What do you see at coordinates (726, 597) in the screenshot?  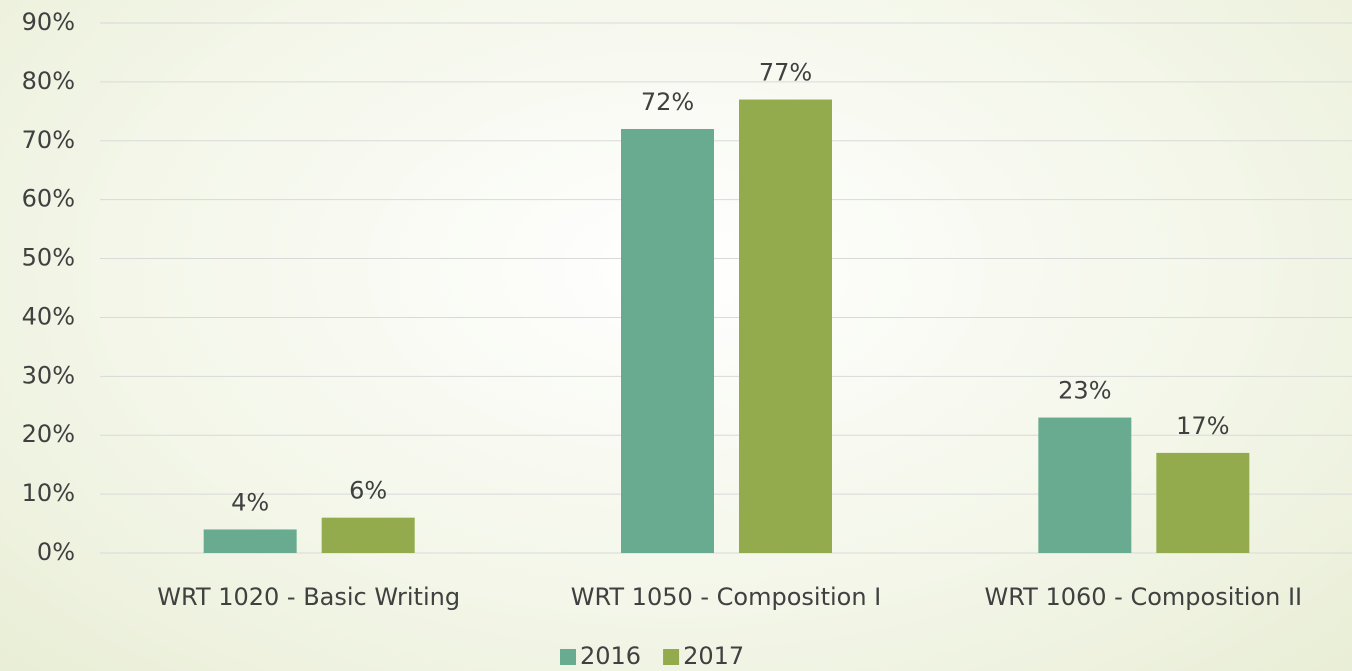 I see `x-tick-label: WRT 1050 - Composition I` at bounding box center [726, 597].